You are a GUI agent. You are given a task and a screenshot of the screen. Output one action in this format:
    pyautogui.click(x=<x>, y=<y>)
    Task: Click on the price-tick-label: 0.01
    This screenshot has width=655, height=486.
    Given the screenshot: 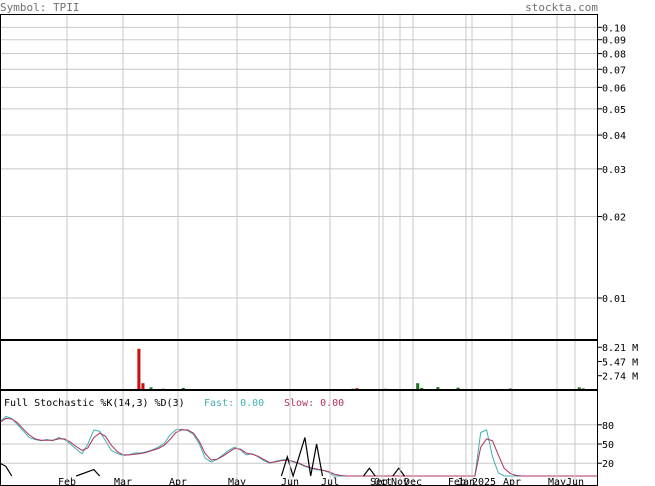 What is the action you would take?
    pyautogui.click(x=614, y=299)
    